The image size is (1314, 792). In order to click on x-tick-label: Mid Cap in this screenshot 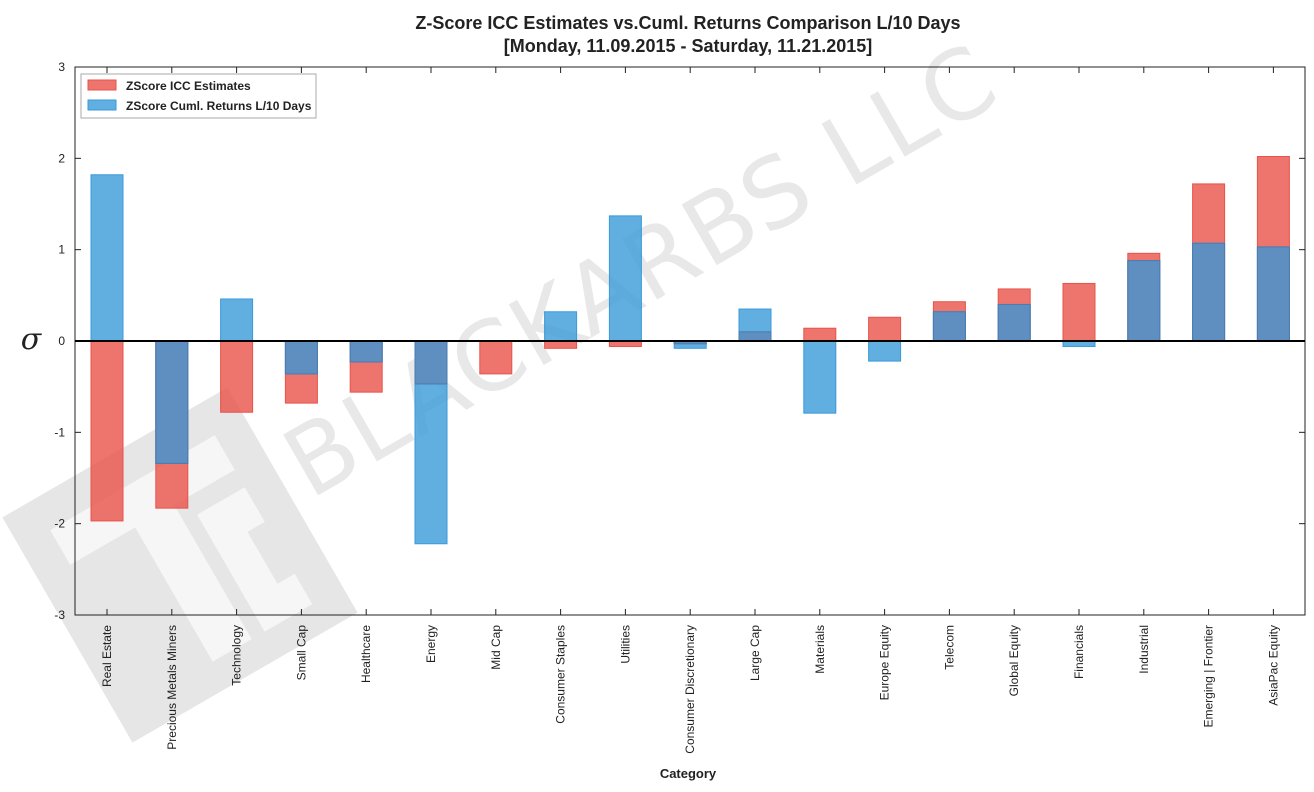, I will do `click(496, 647)`.